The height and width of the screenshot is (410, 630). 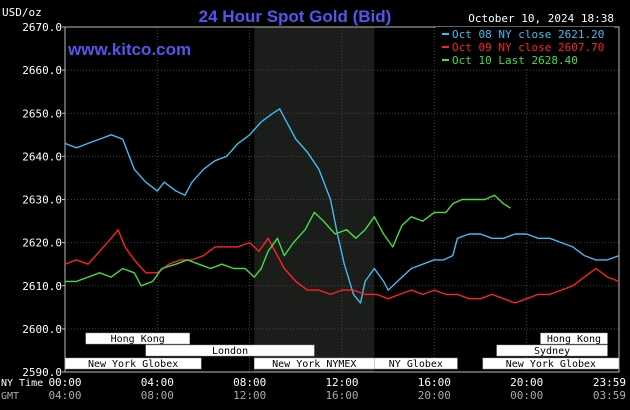 What do you see at coordinates (515, 60) in the screenshot?
I see `legend-entry: Oct 10 Last 2628.40` at bounding box center [515, 60].